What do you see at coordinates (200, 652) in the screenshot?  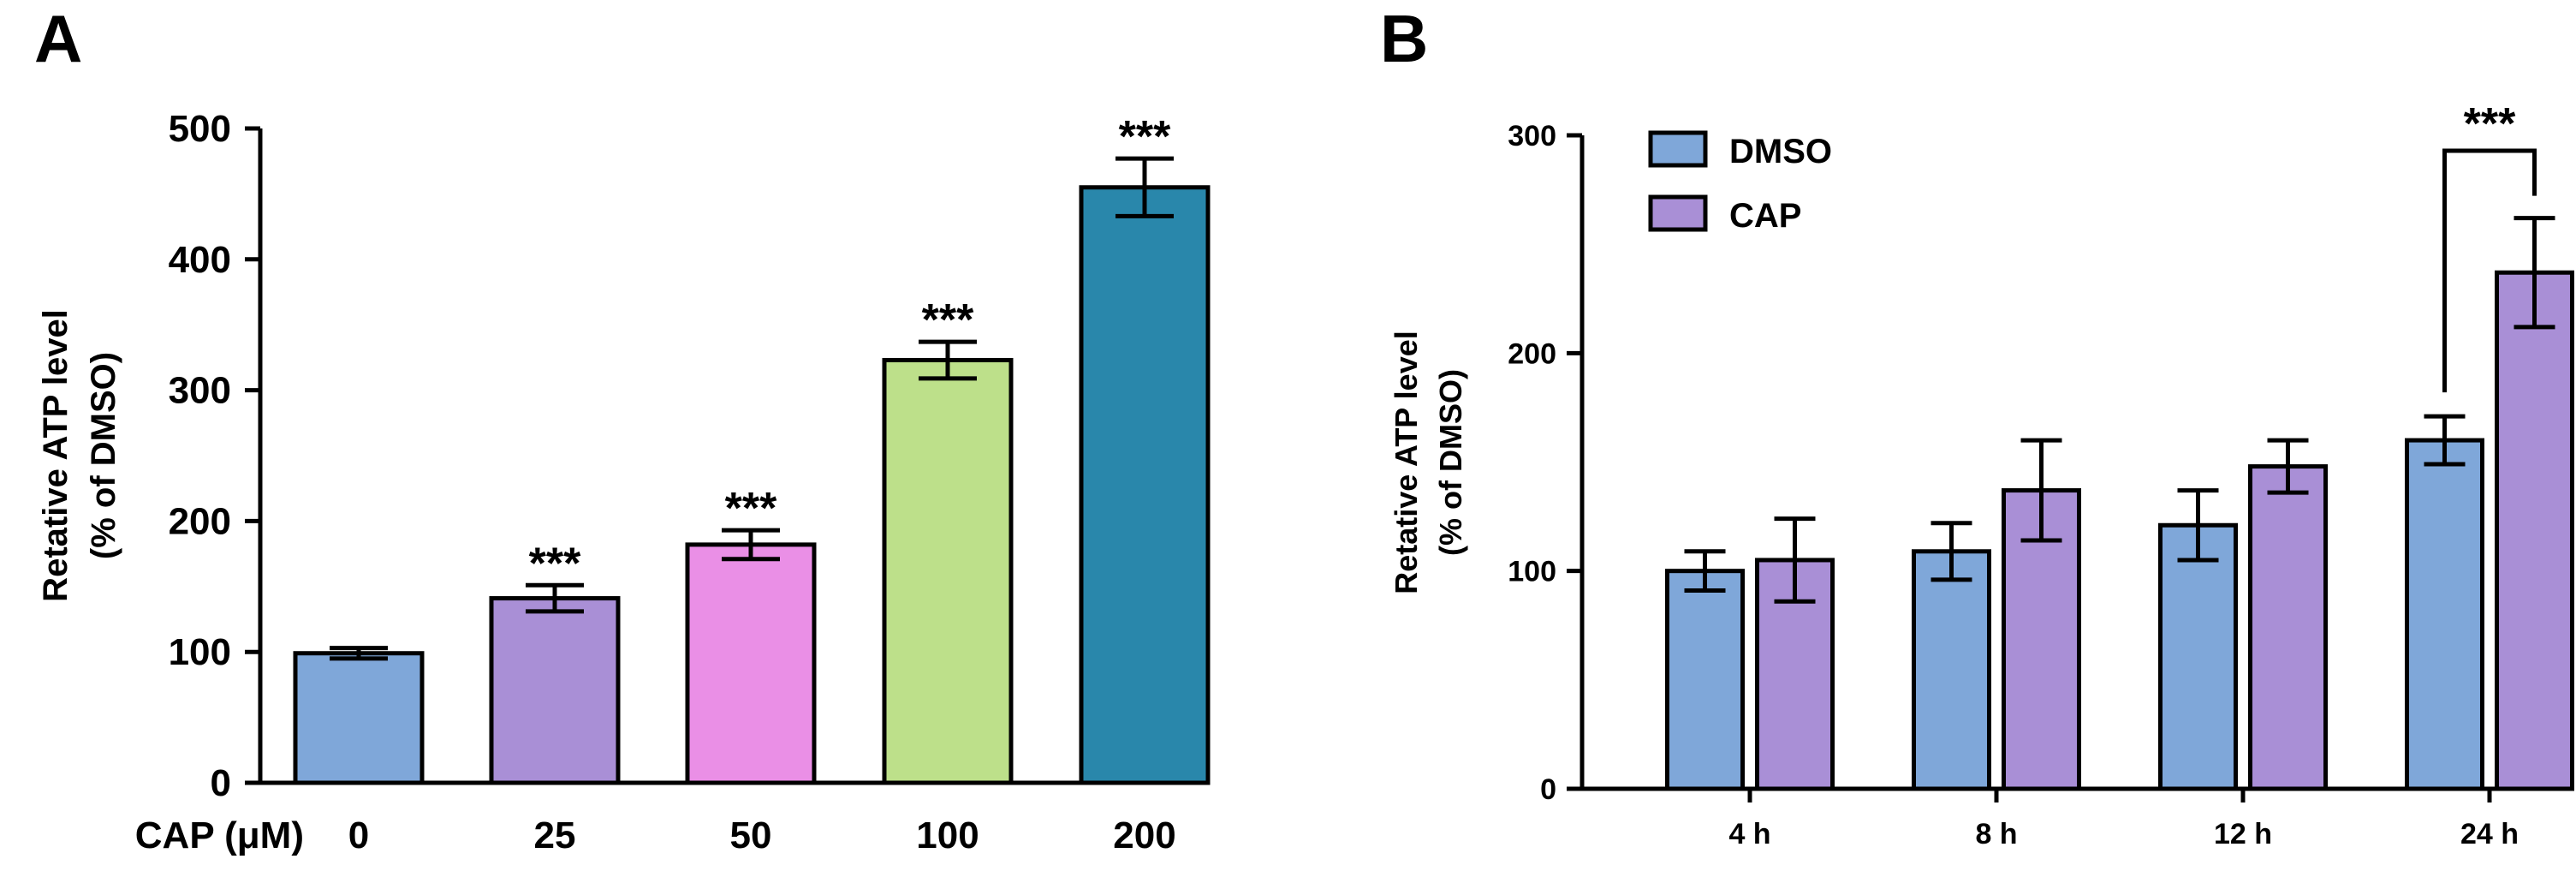 I see `y-tick-label-a: 100` at bounding box center [200, 652].